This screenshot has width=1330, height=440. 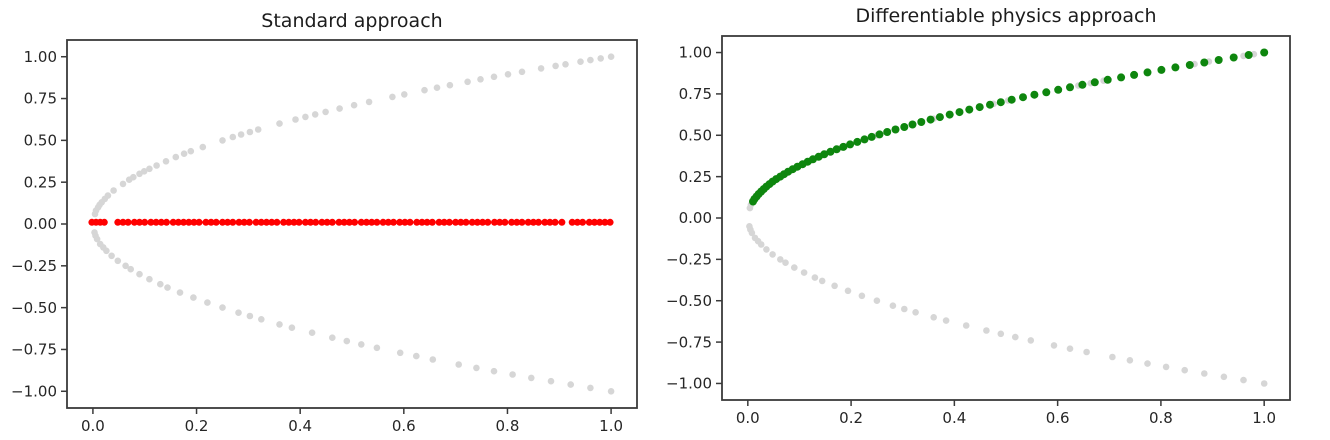 I want to click on left-plot-title: Standard approach, so click(x=352, y=21).